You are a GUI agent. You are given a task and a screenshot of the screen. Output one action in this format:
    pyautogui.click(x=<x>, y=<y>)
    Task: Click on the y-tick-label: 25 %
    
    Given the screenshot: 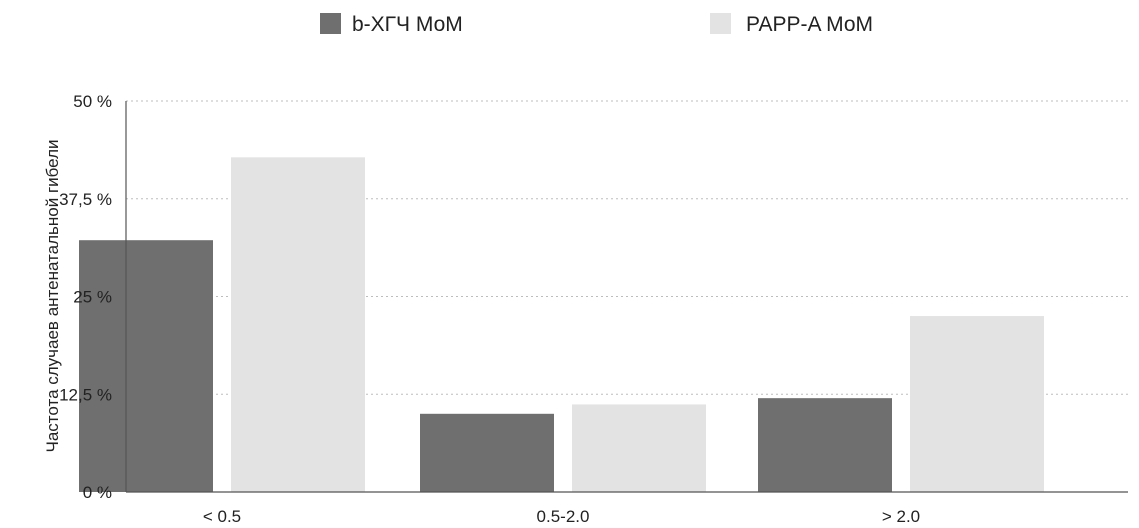 What is the action you would take?
    pyautogui.click(x=92, y=297)
    